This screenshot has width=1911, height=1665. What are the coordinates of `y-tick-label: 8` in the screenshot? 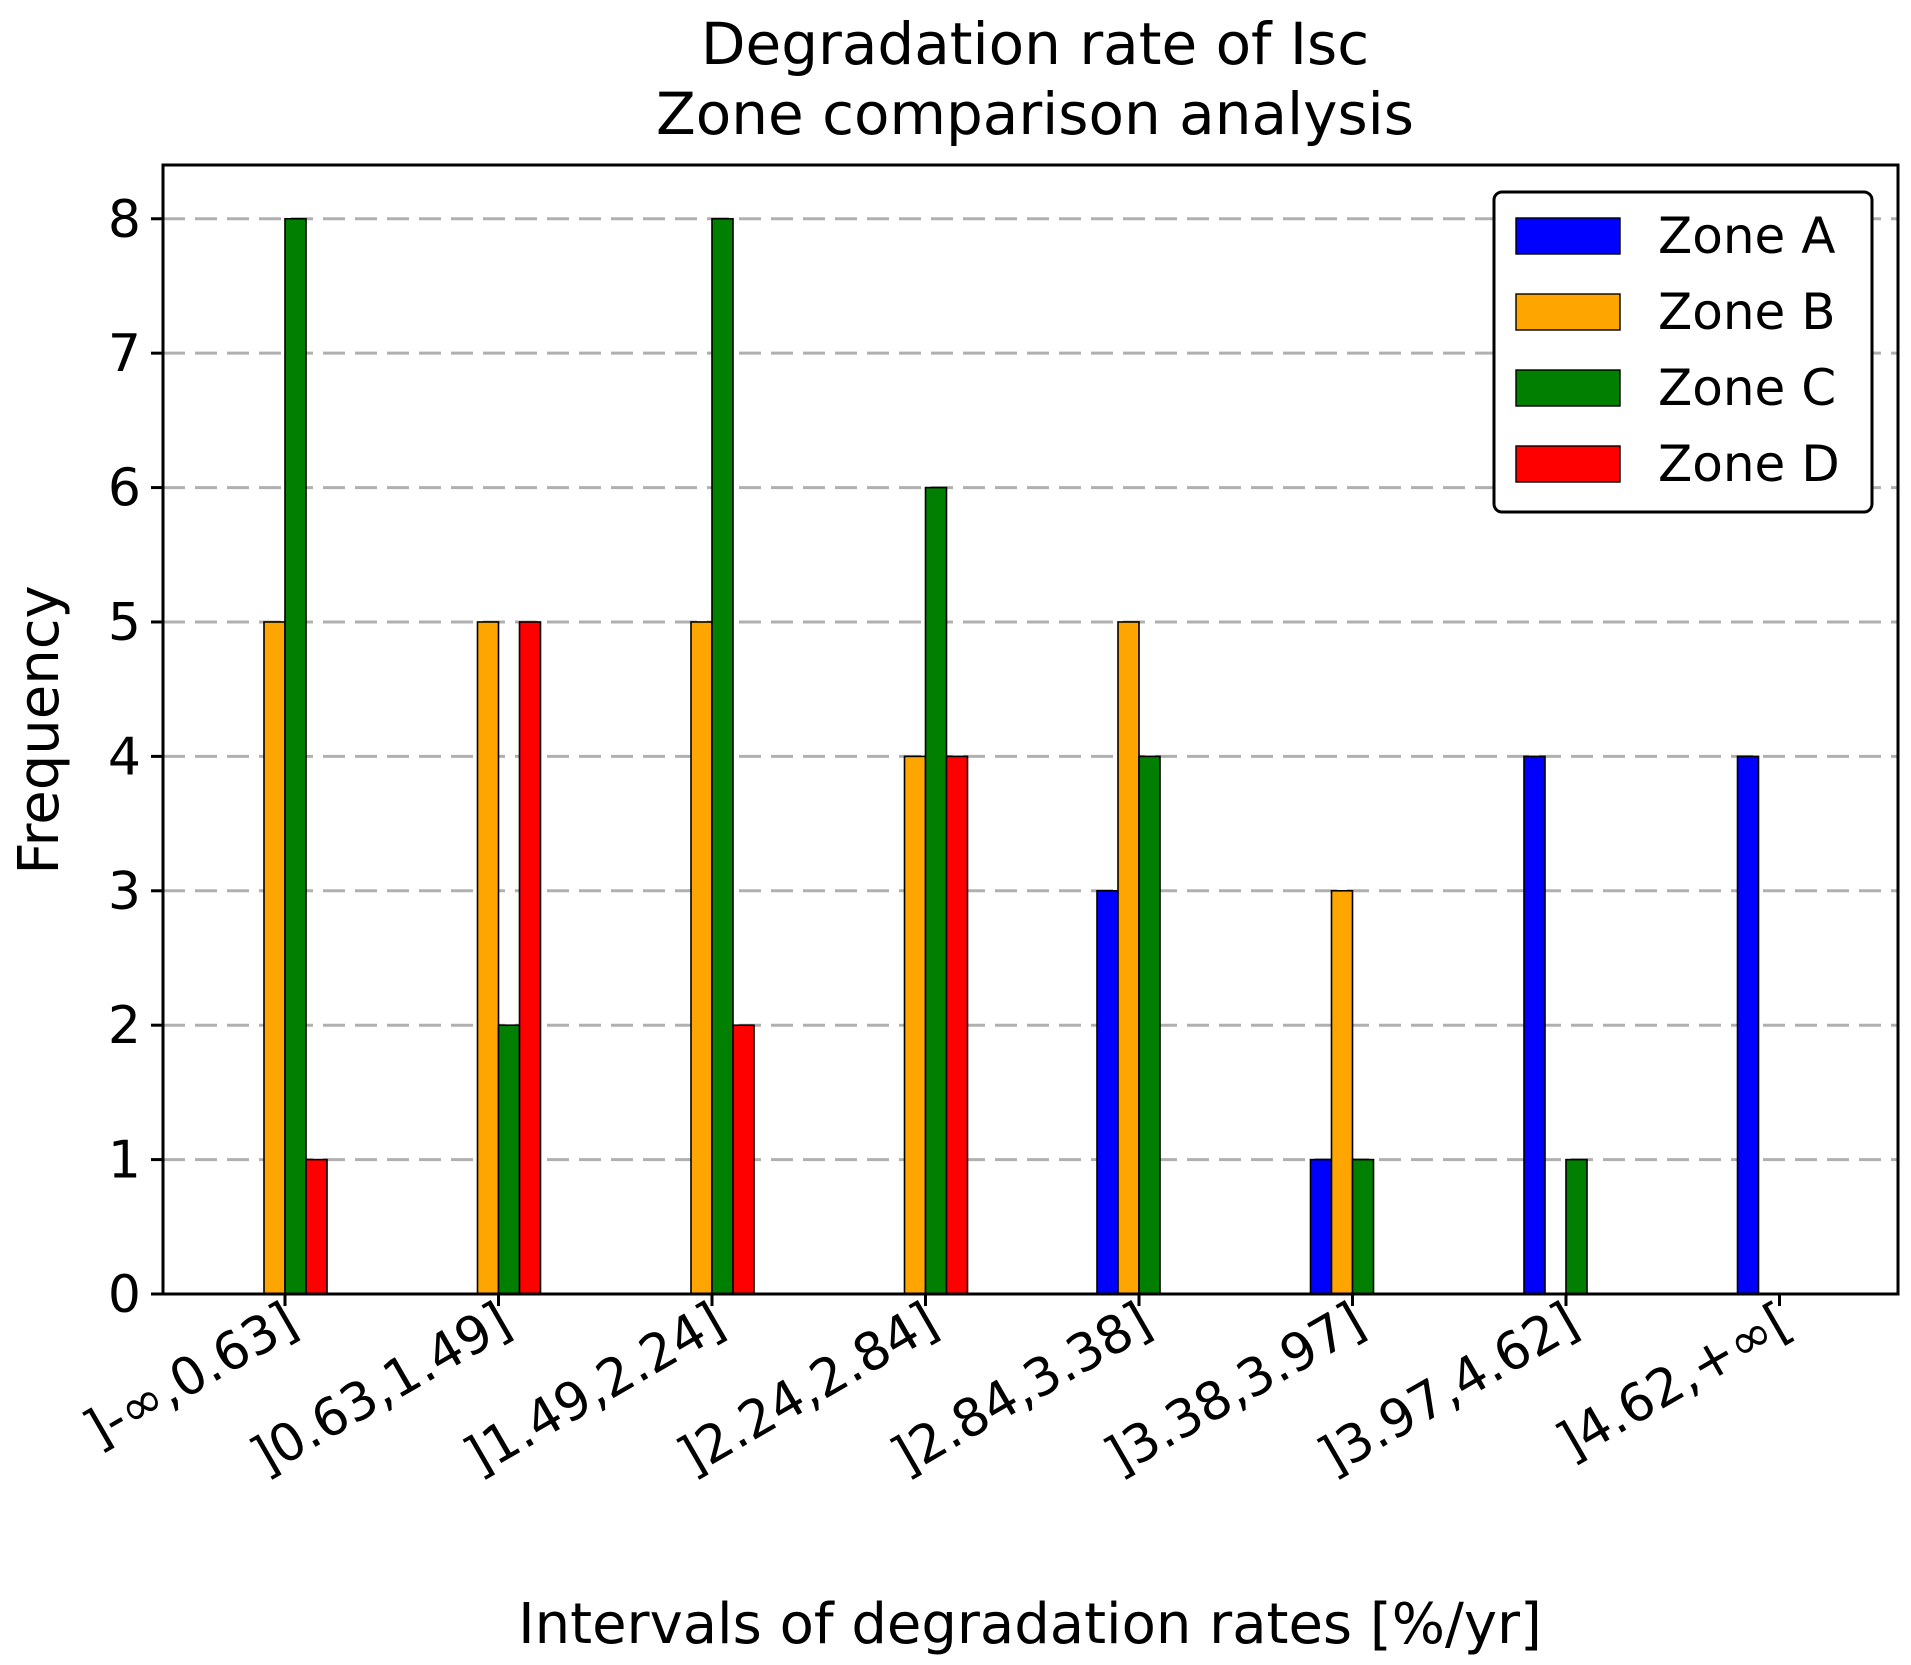 It's located at (124, 220).